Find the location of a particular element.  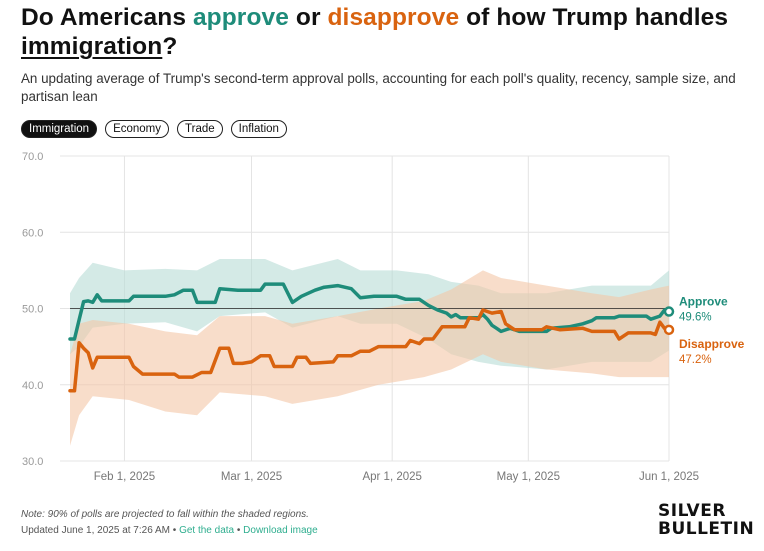

y-tick-label: 50.0 is located at coordinates (32, 310).